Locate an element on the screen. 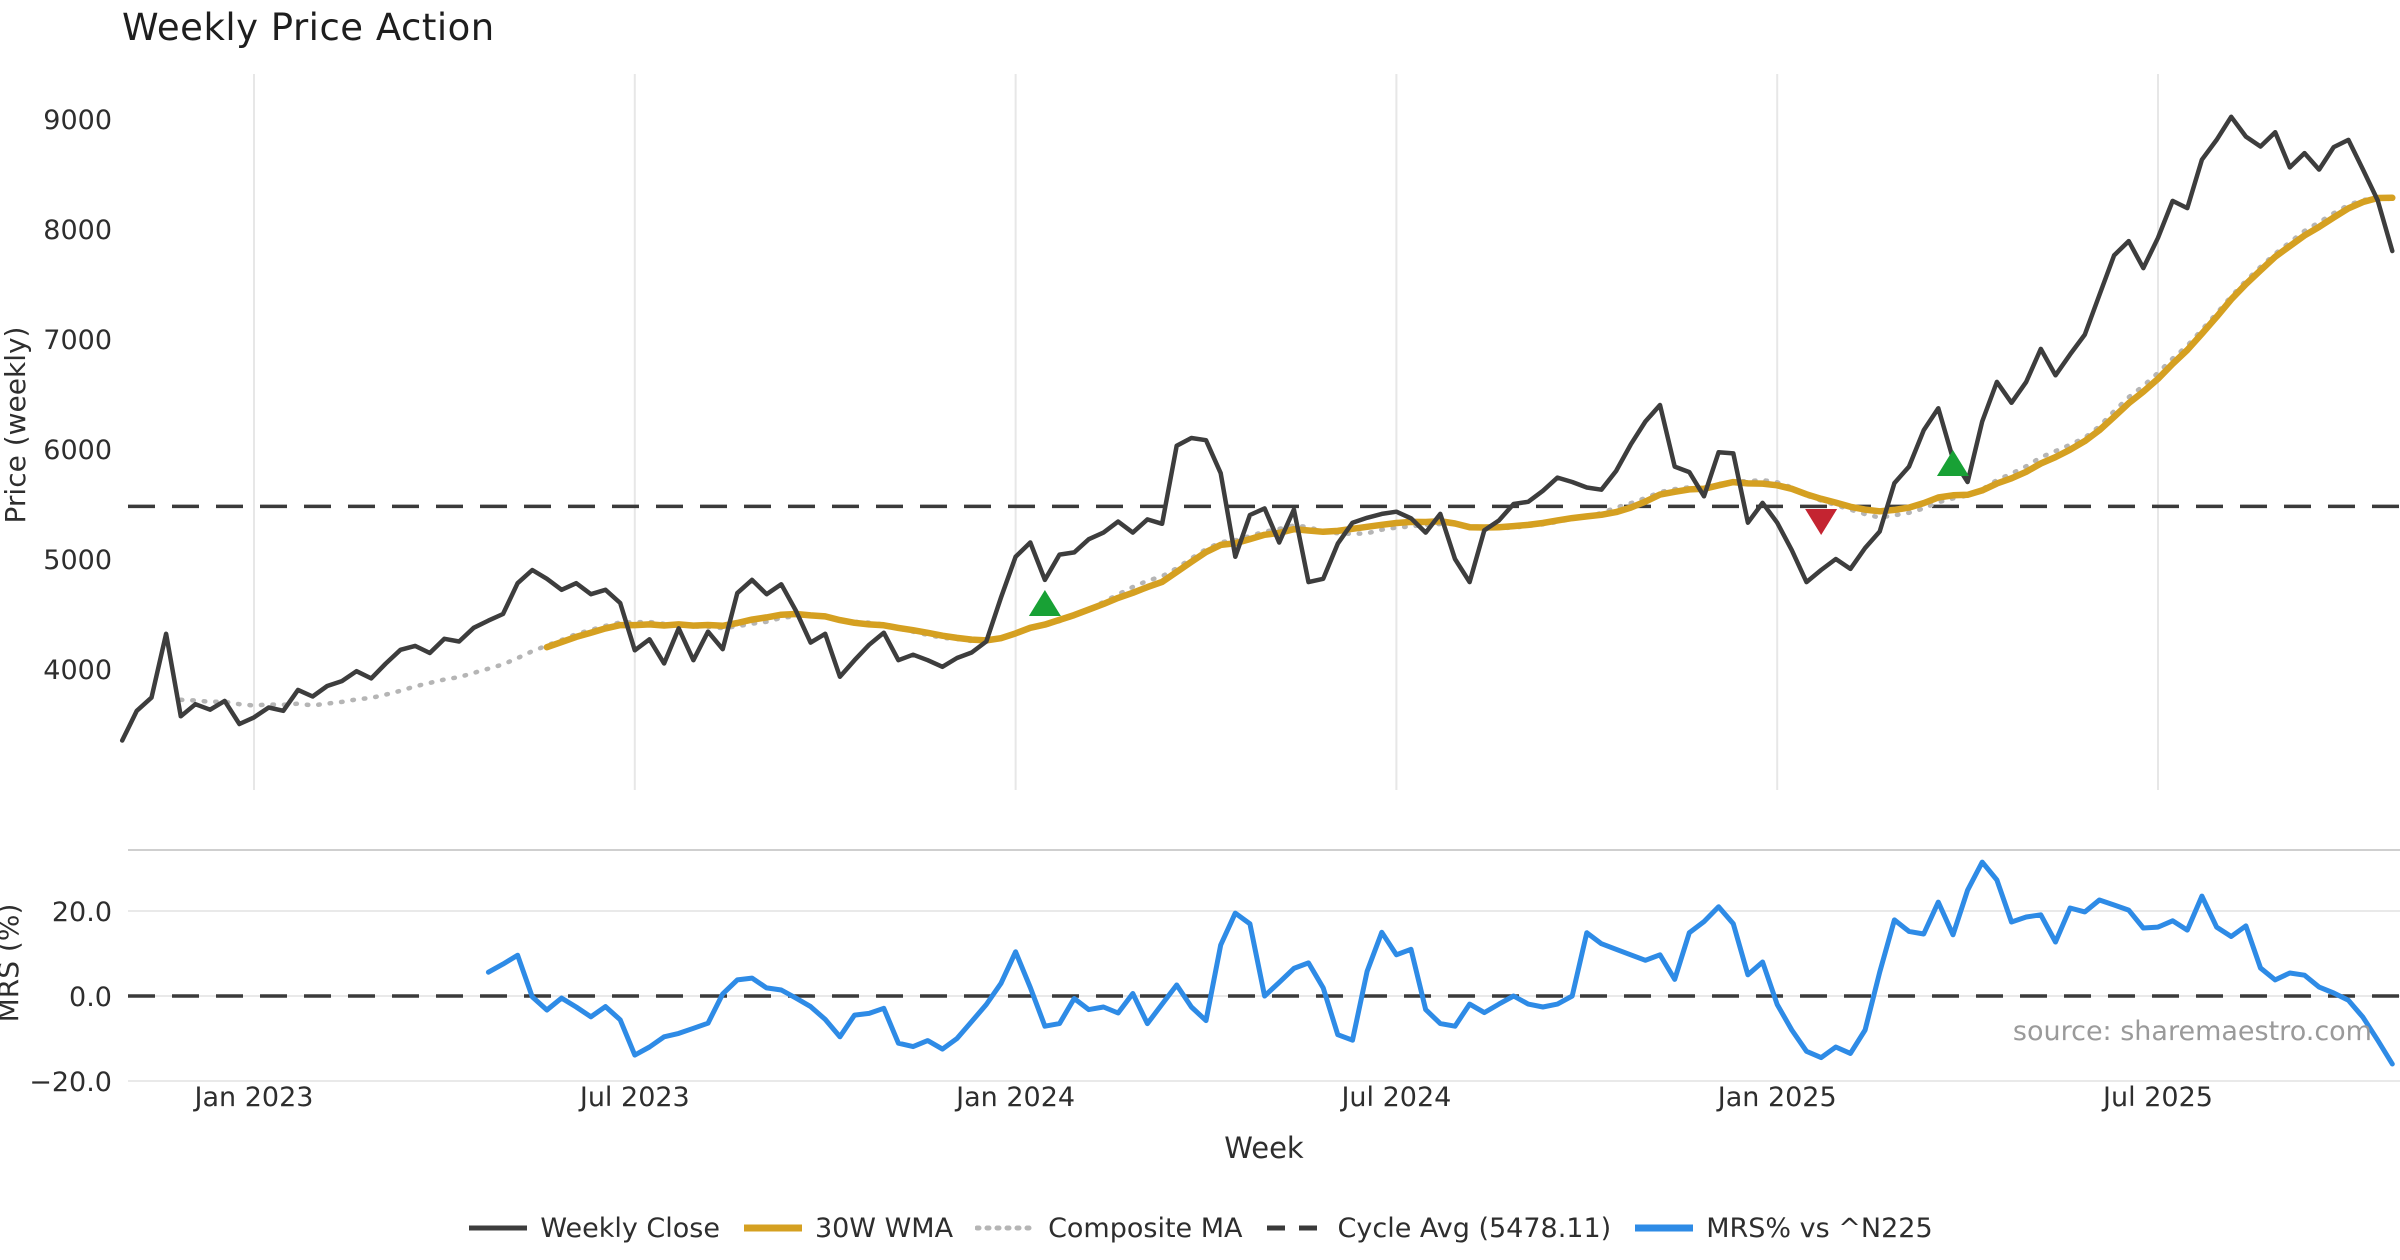 The image size is (2400, 1260). date-axis-tick: Jul 2024 is located at coordinates (1395, 1097).